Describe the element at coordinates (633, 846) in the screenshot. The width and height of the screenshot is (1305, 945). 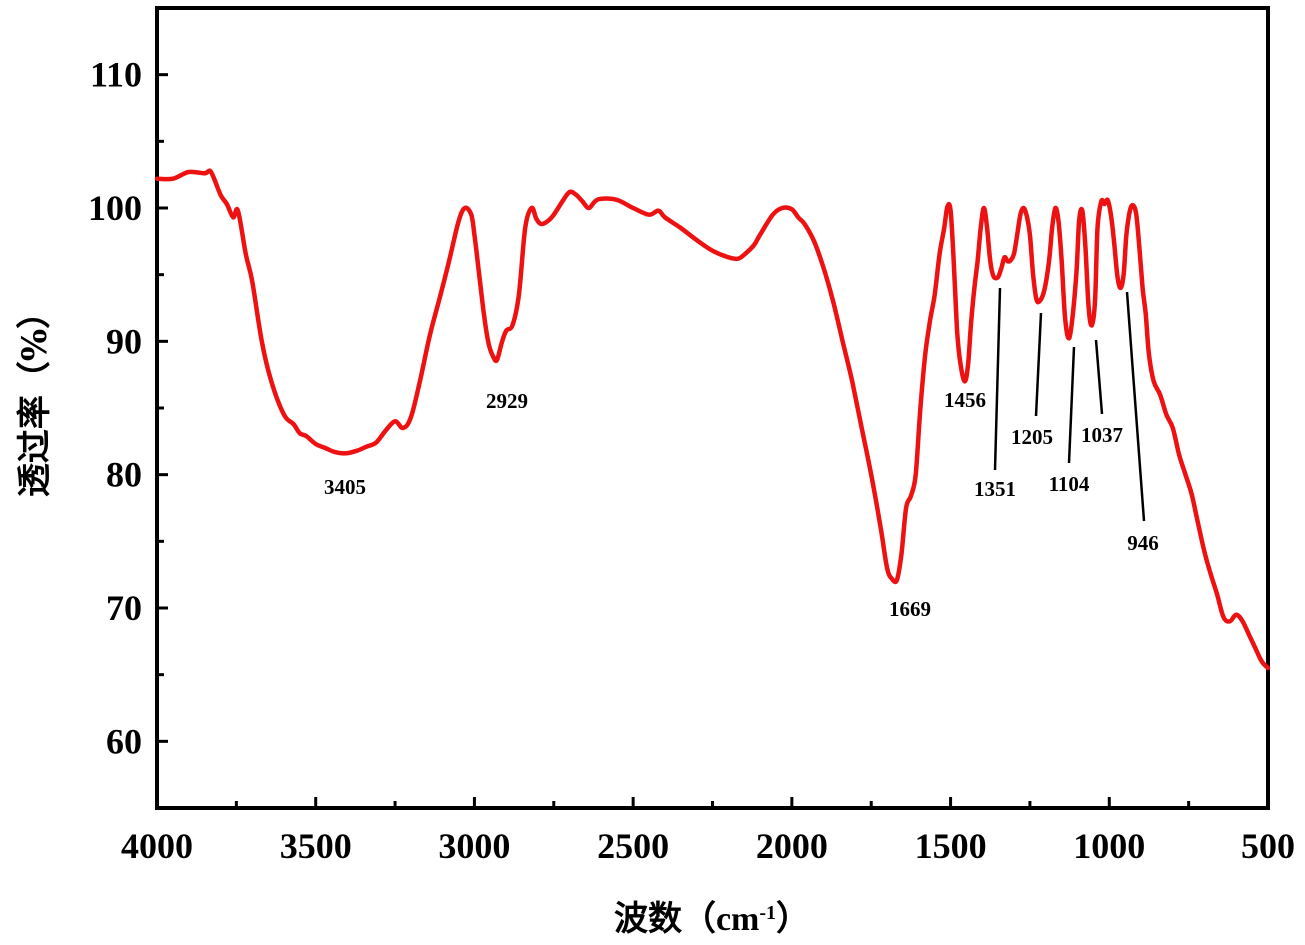
I see `x-tick-label: 2500` at that location.